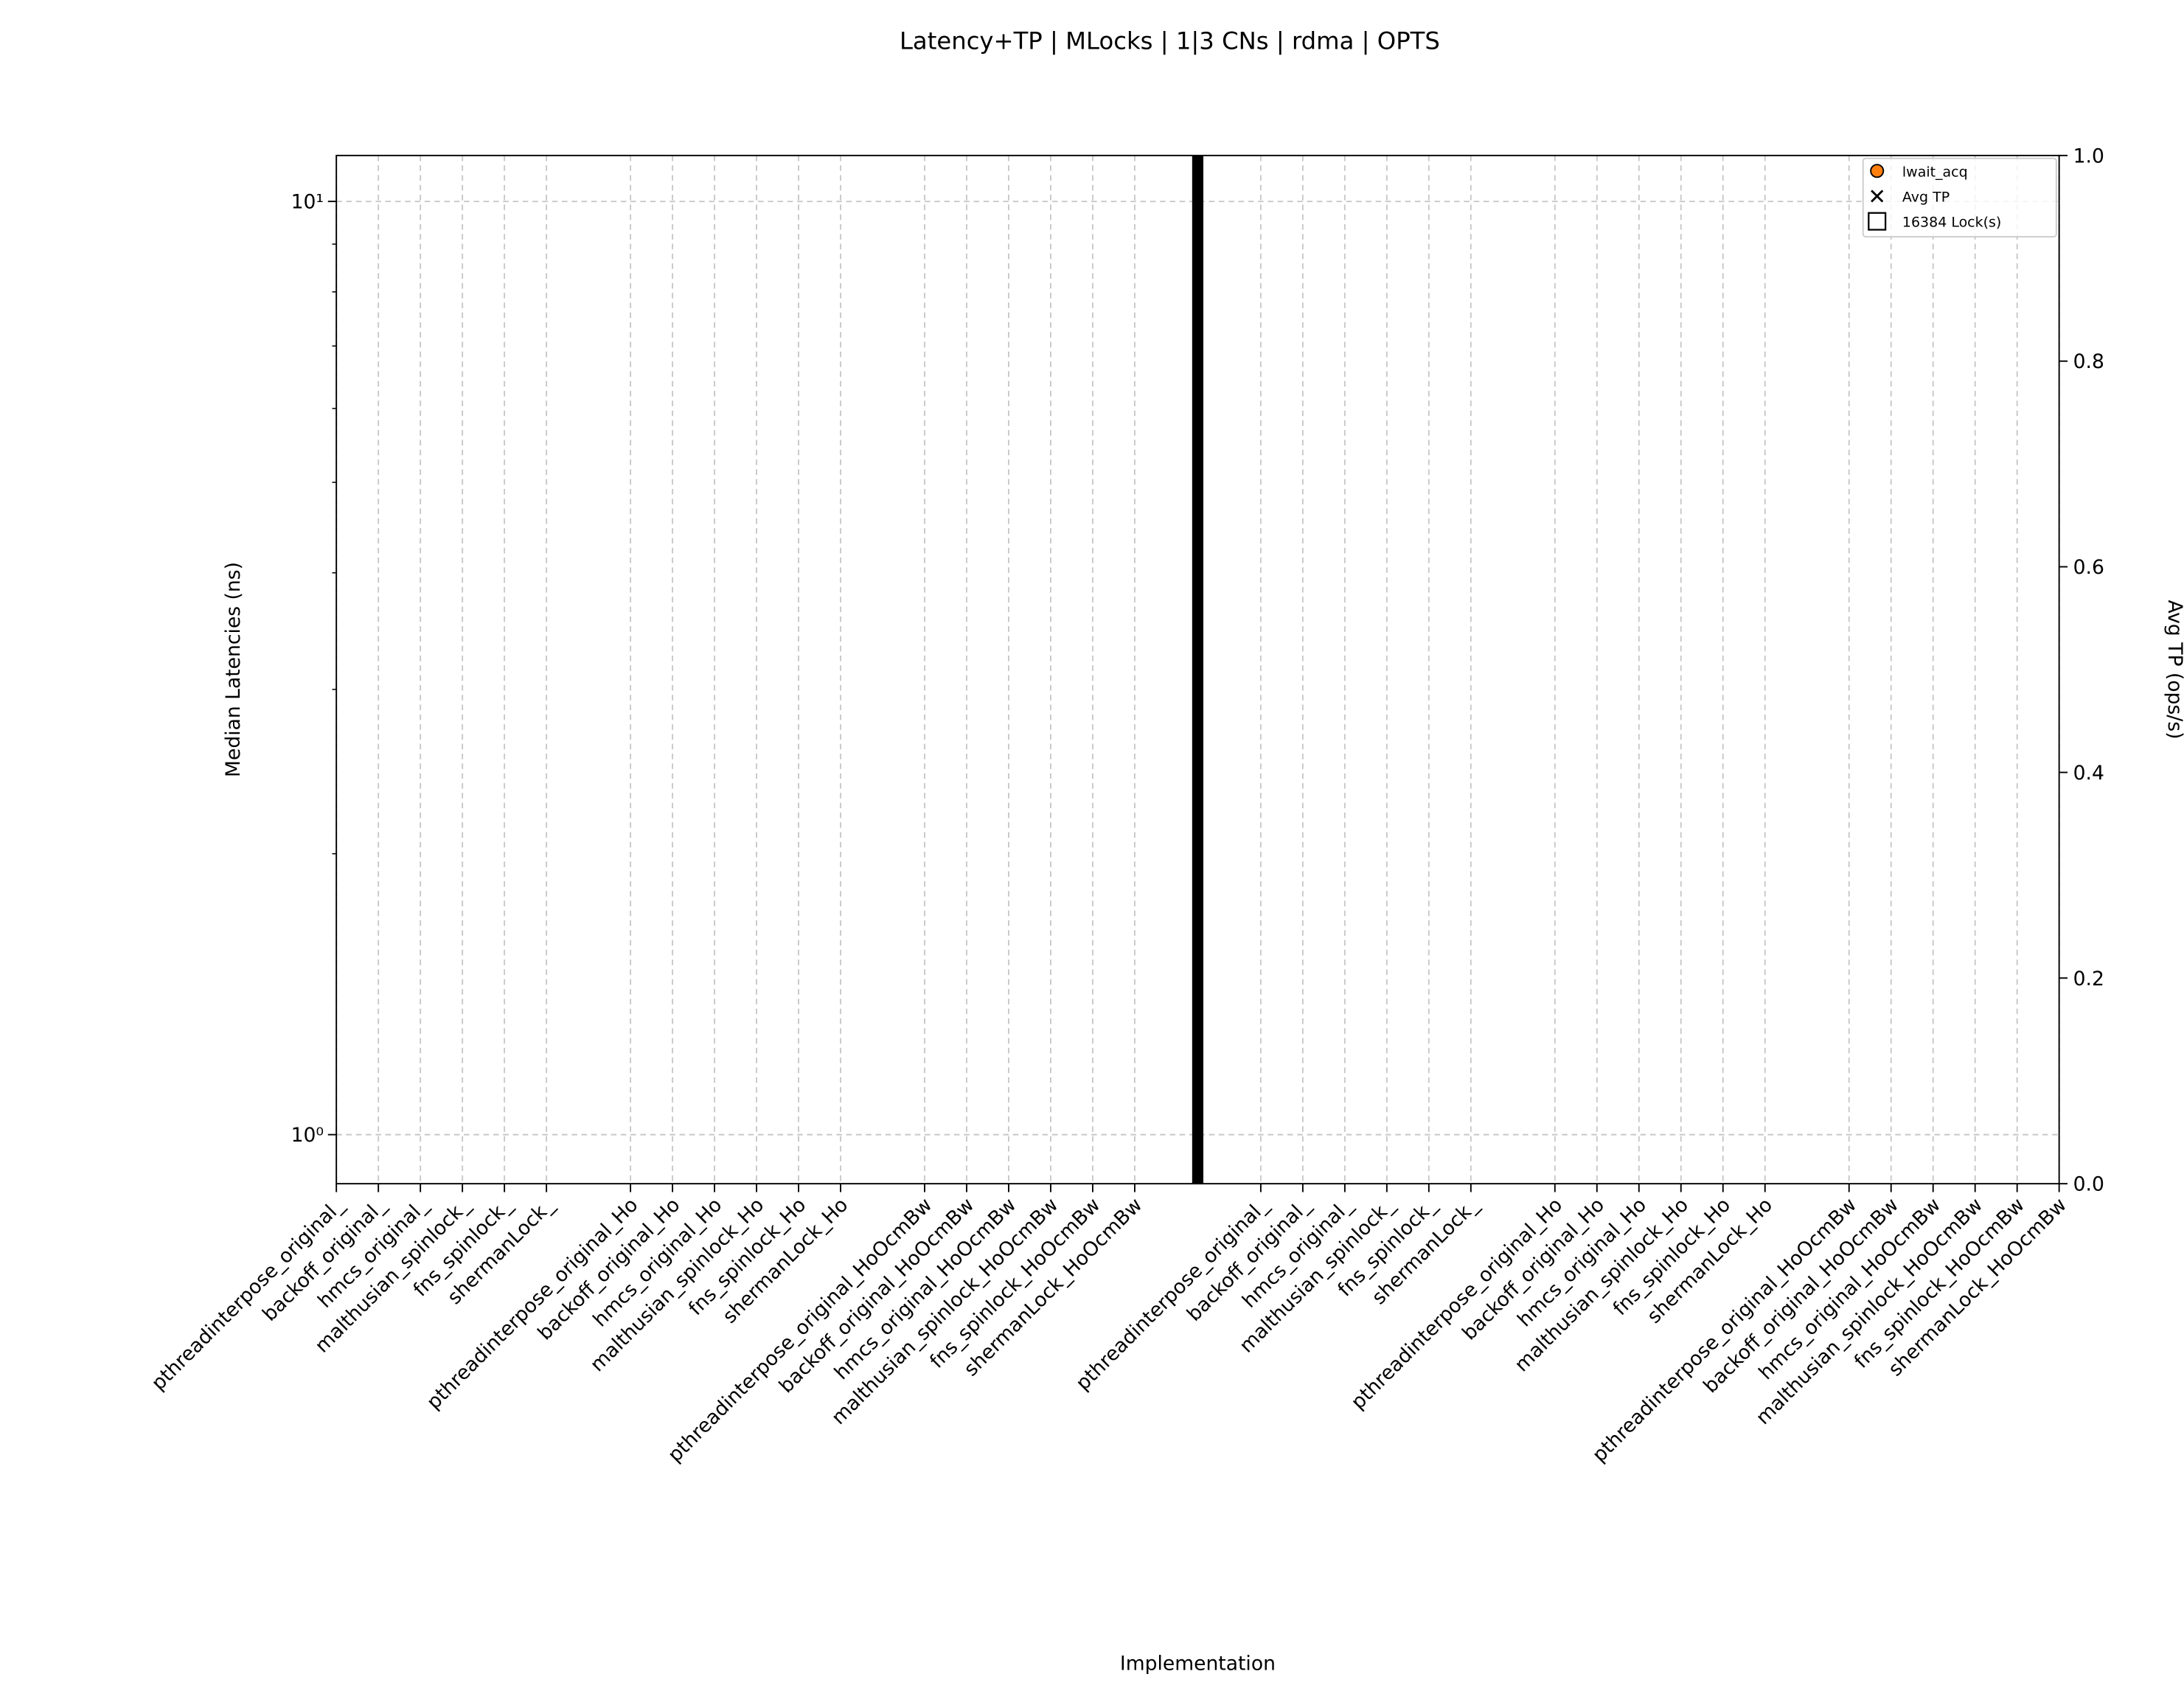 The image size is (2184, 1688). What do you see at coordinates (1935, 172) in the screenshot?
I see `legend-label: lwait_acq` at bounding box center [1935, 172].